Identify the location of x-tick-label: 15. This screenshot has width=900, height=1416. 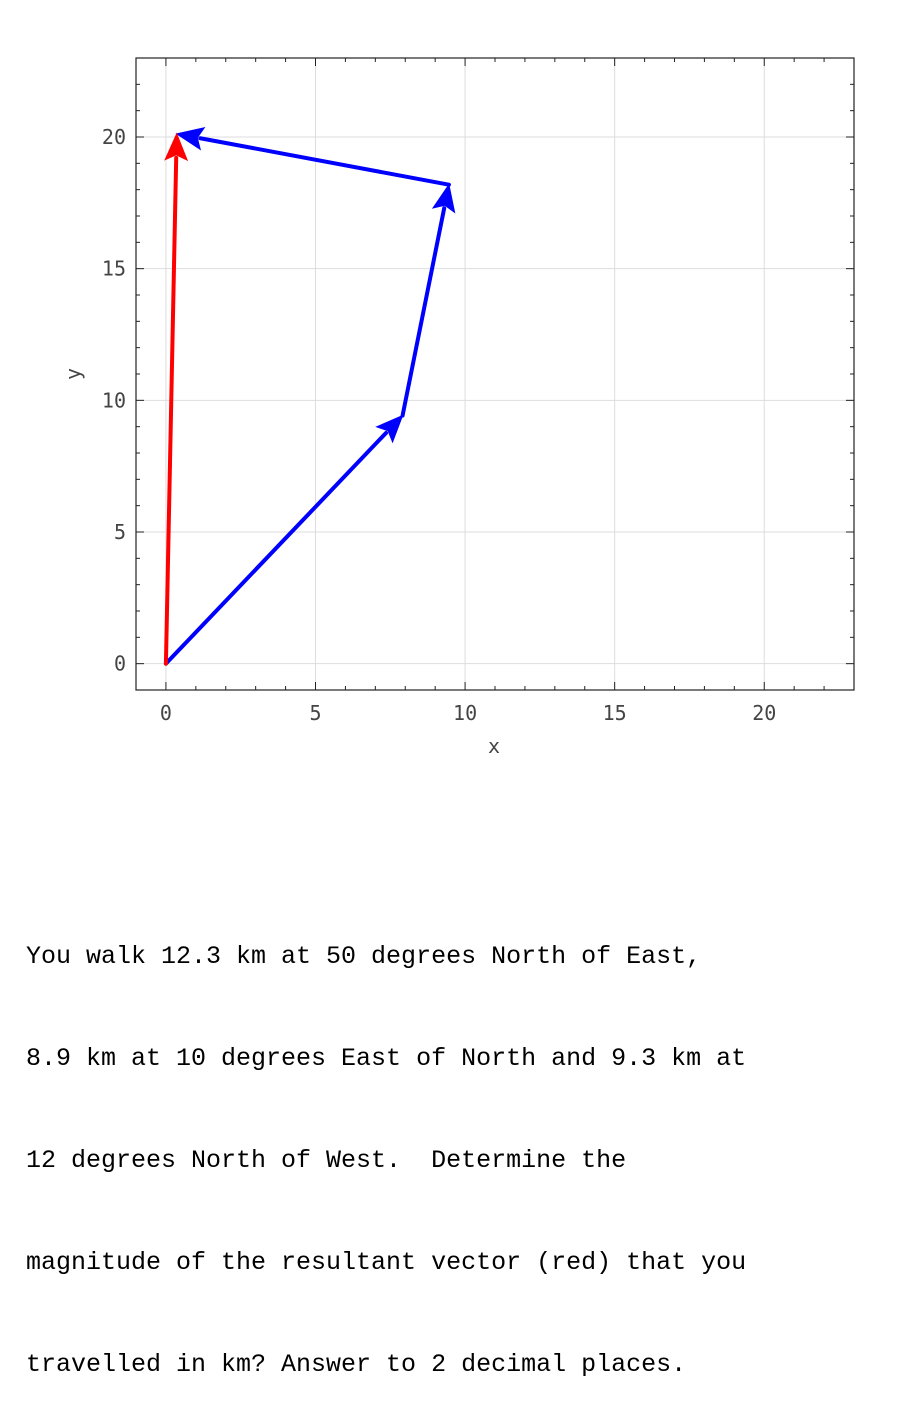
(615, 713).